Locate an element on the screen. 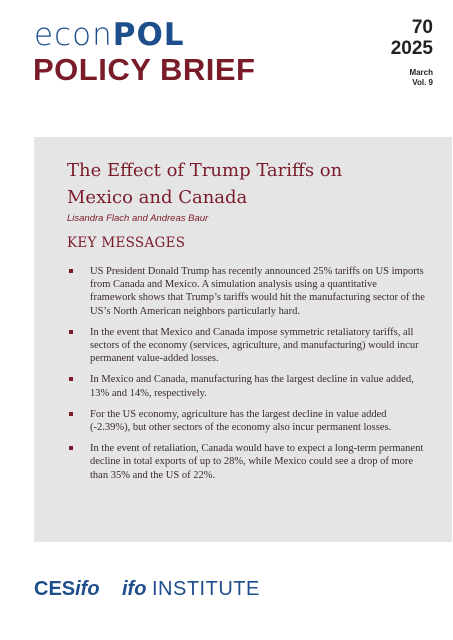 Image resolution: width=453 pixels, height=640 pixels. cesifo-logo: CESifo is located at coordinates (67, 589).